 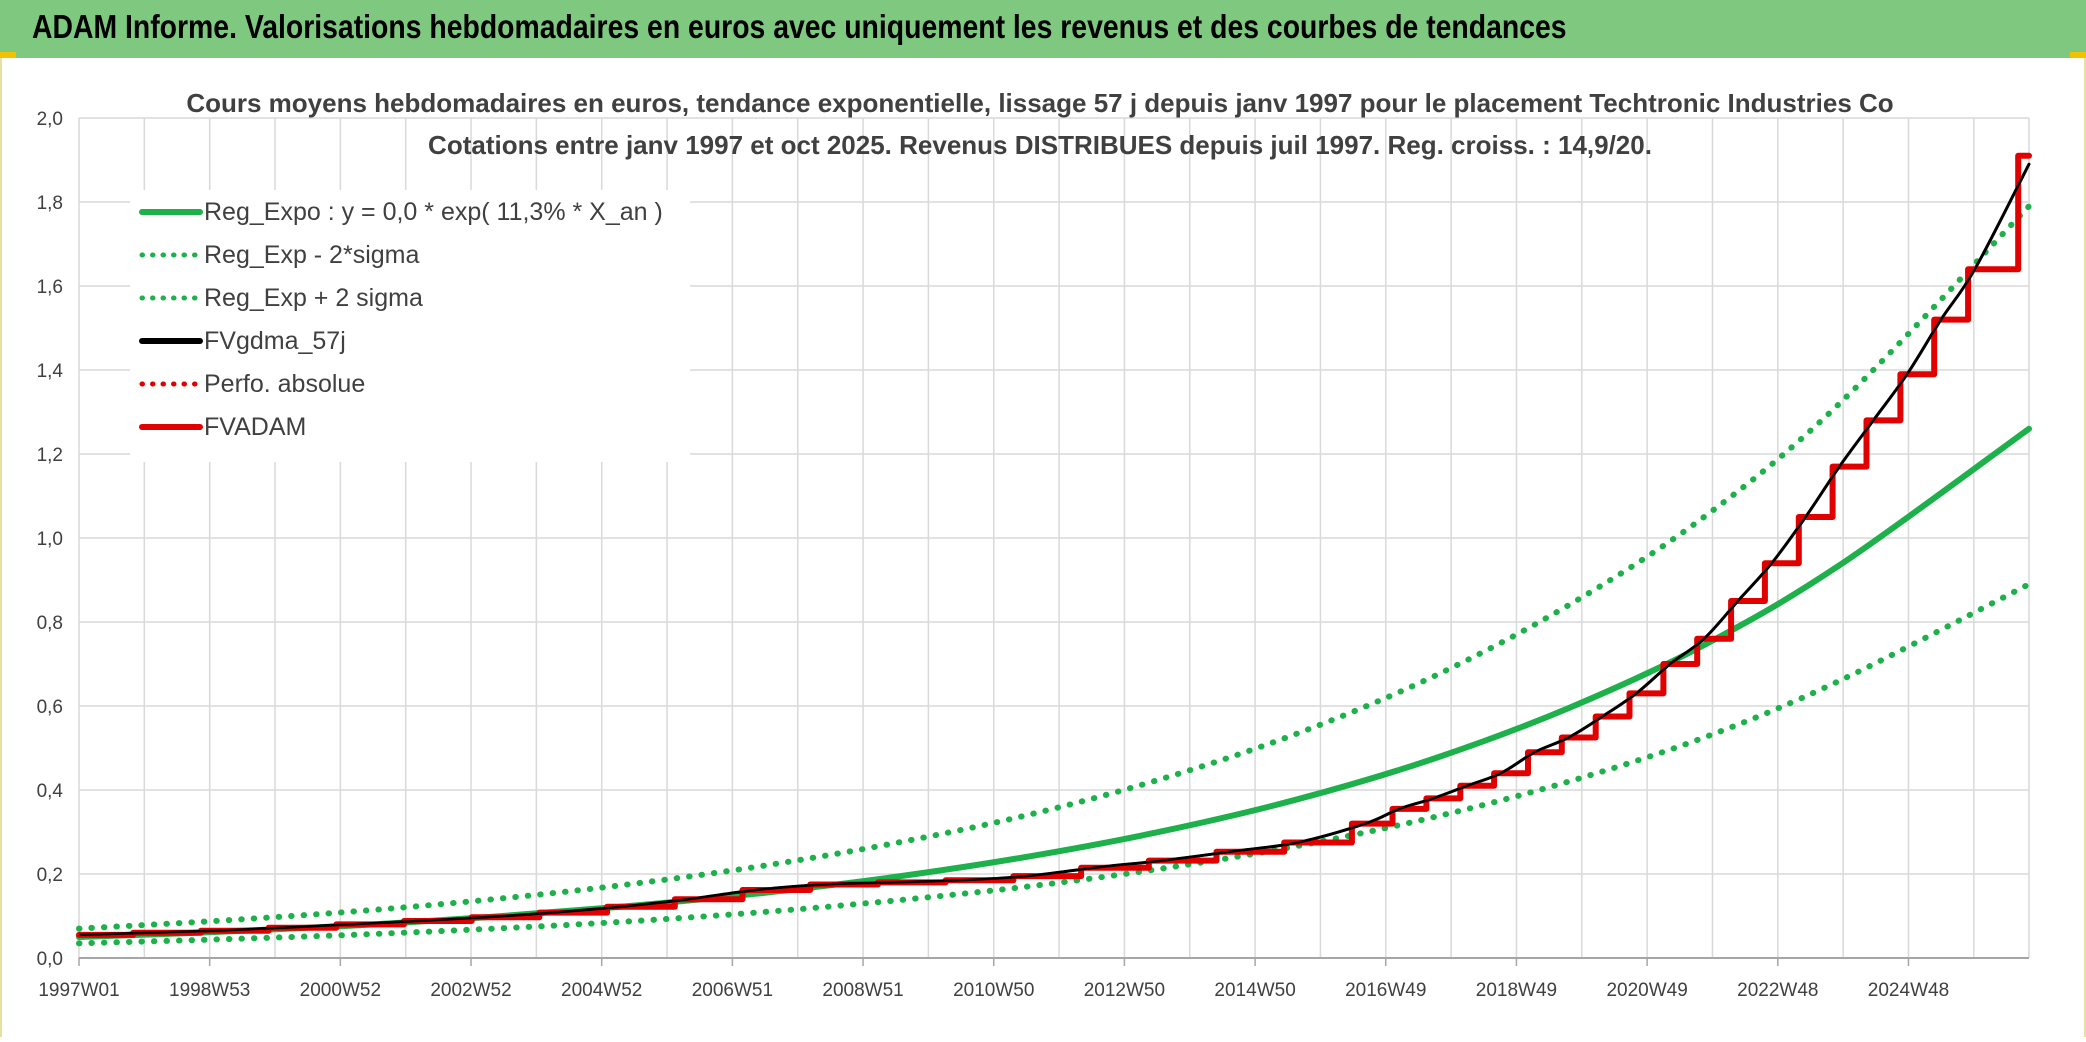 I want to click on x-tick-label: 2008W51, so click(x=862, y=990).